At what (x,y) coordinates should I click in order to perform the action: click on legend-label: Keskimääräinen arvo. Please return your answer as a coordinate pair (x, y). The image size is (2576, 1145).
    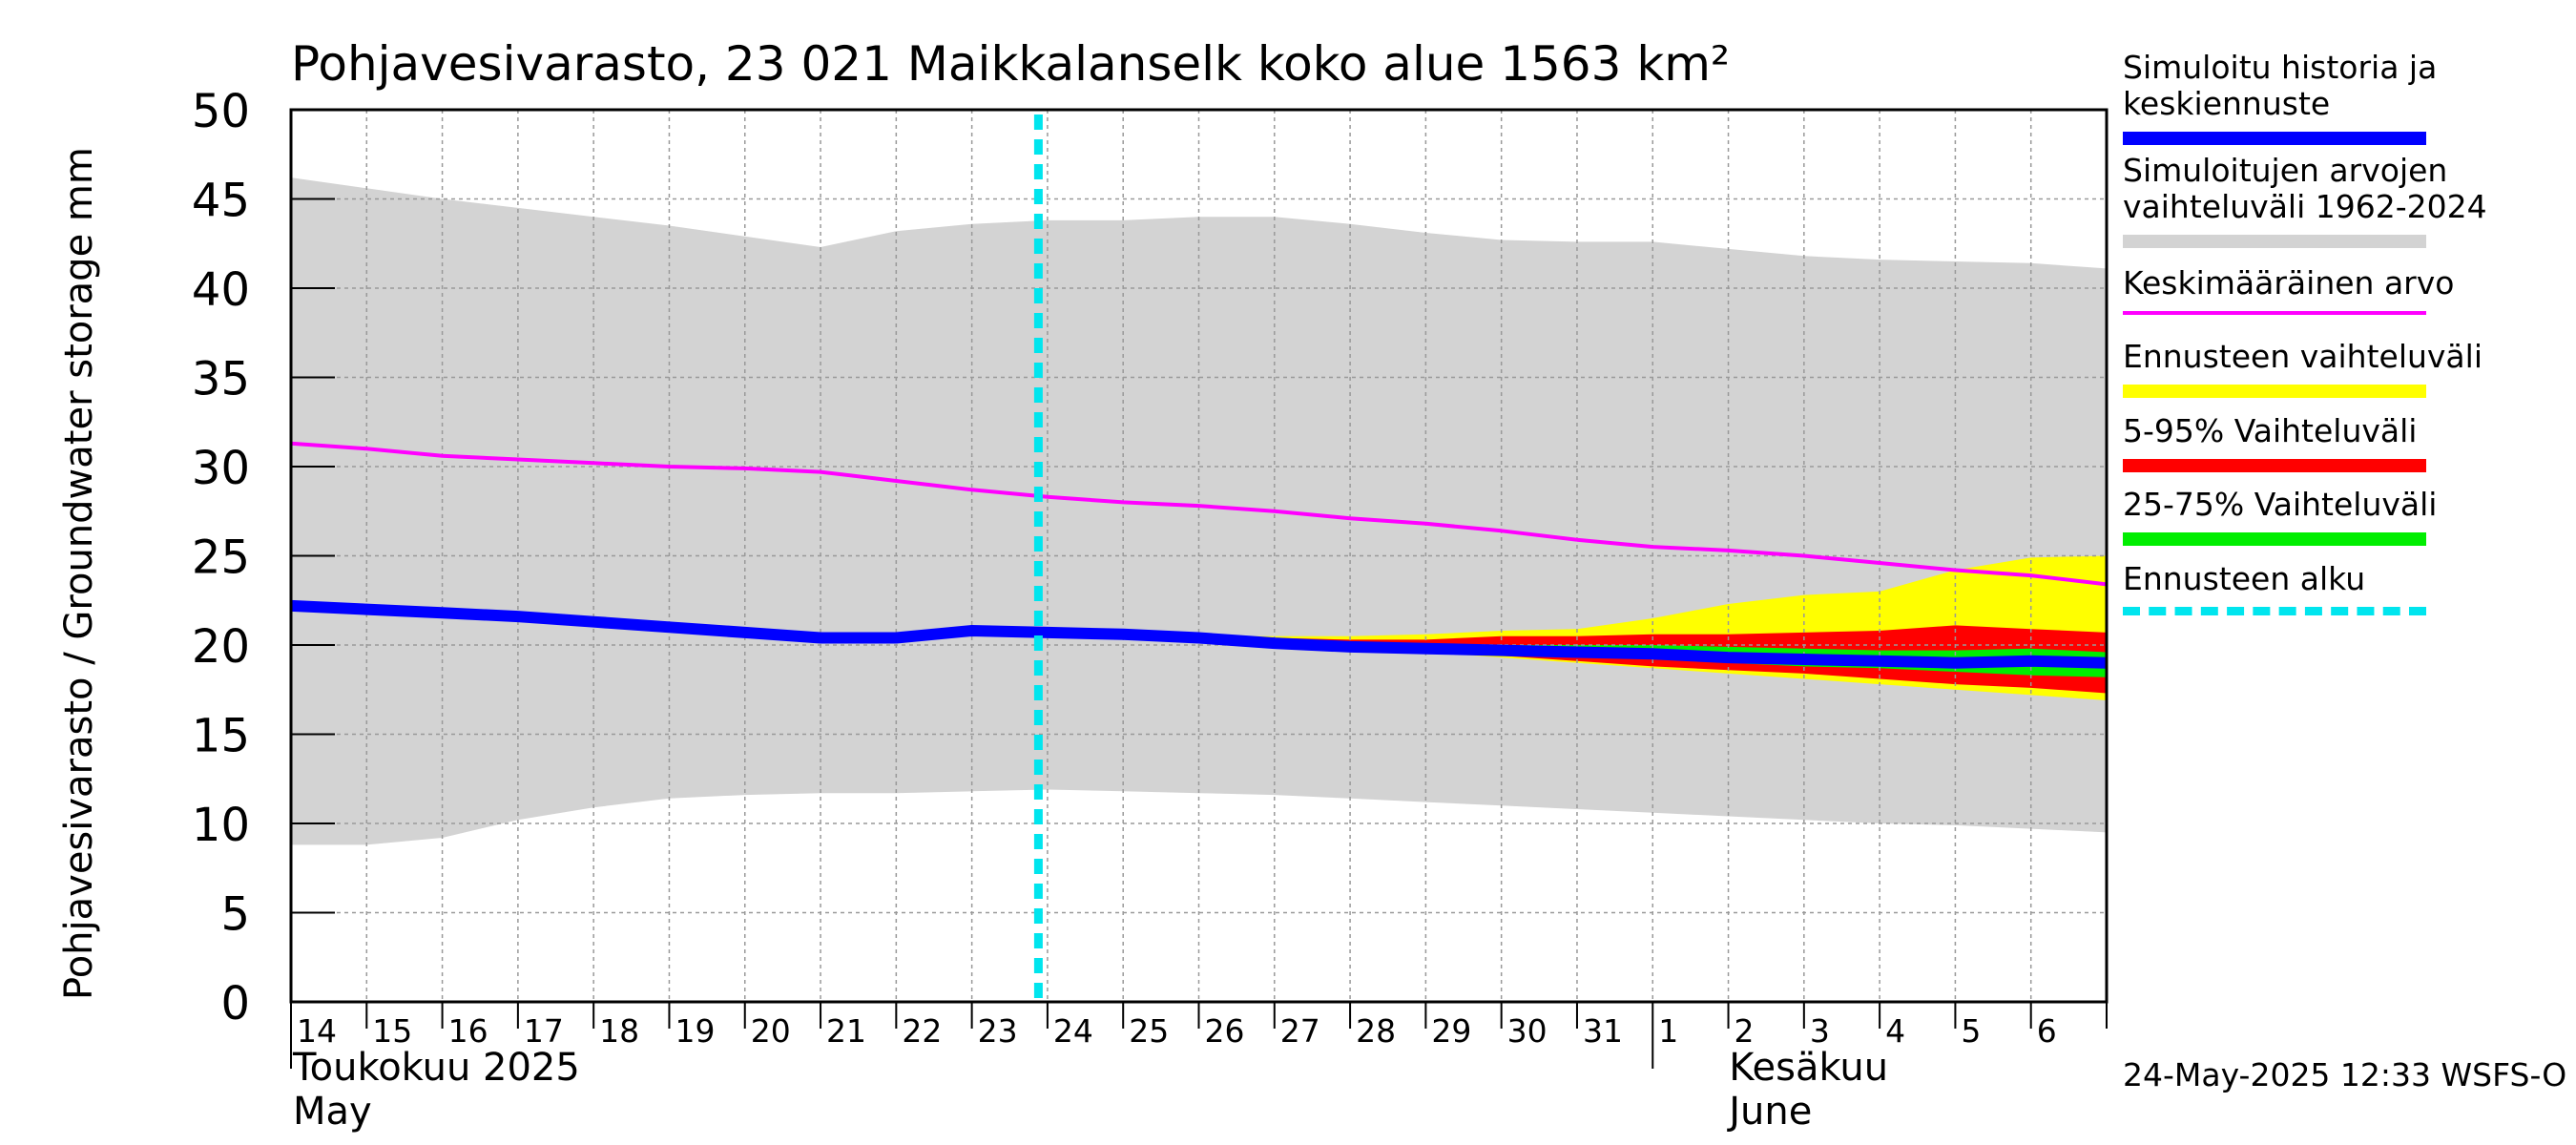
    Looking at the image, I should click on (2289, 283).